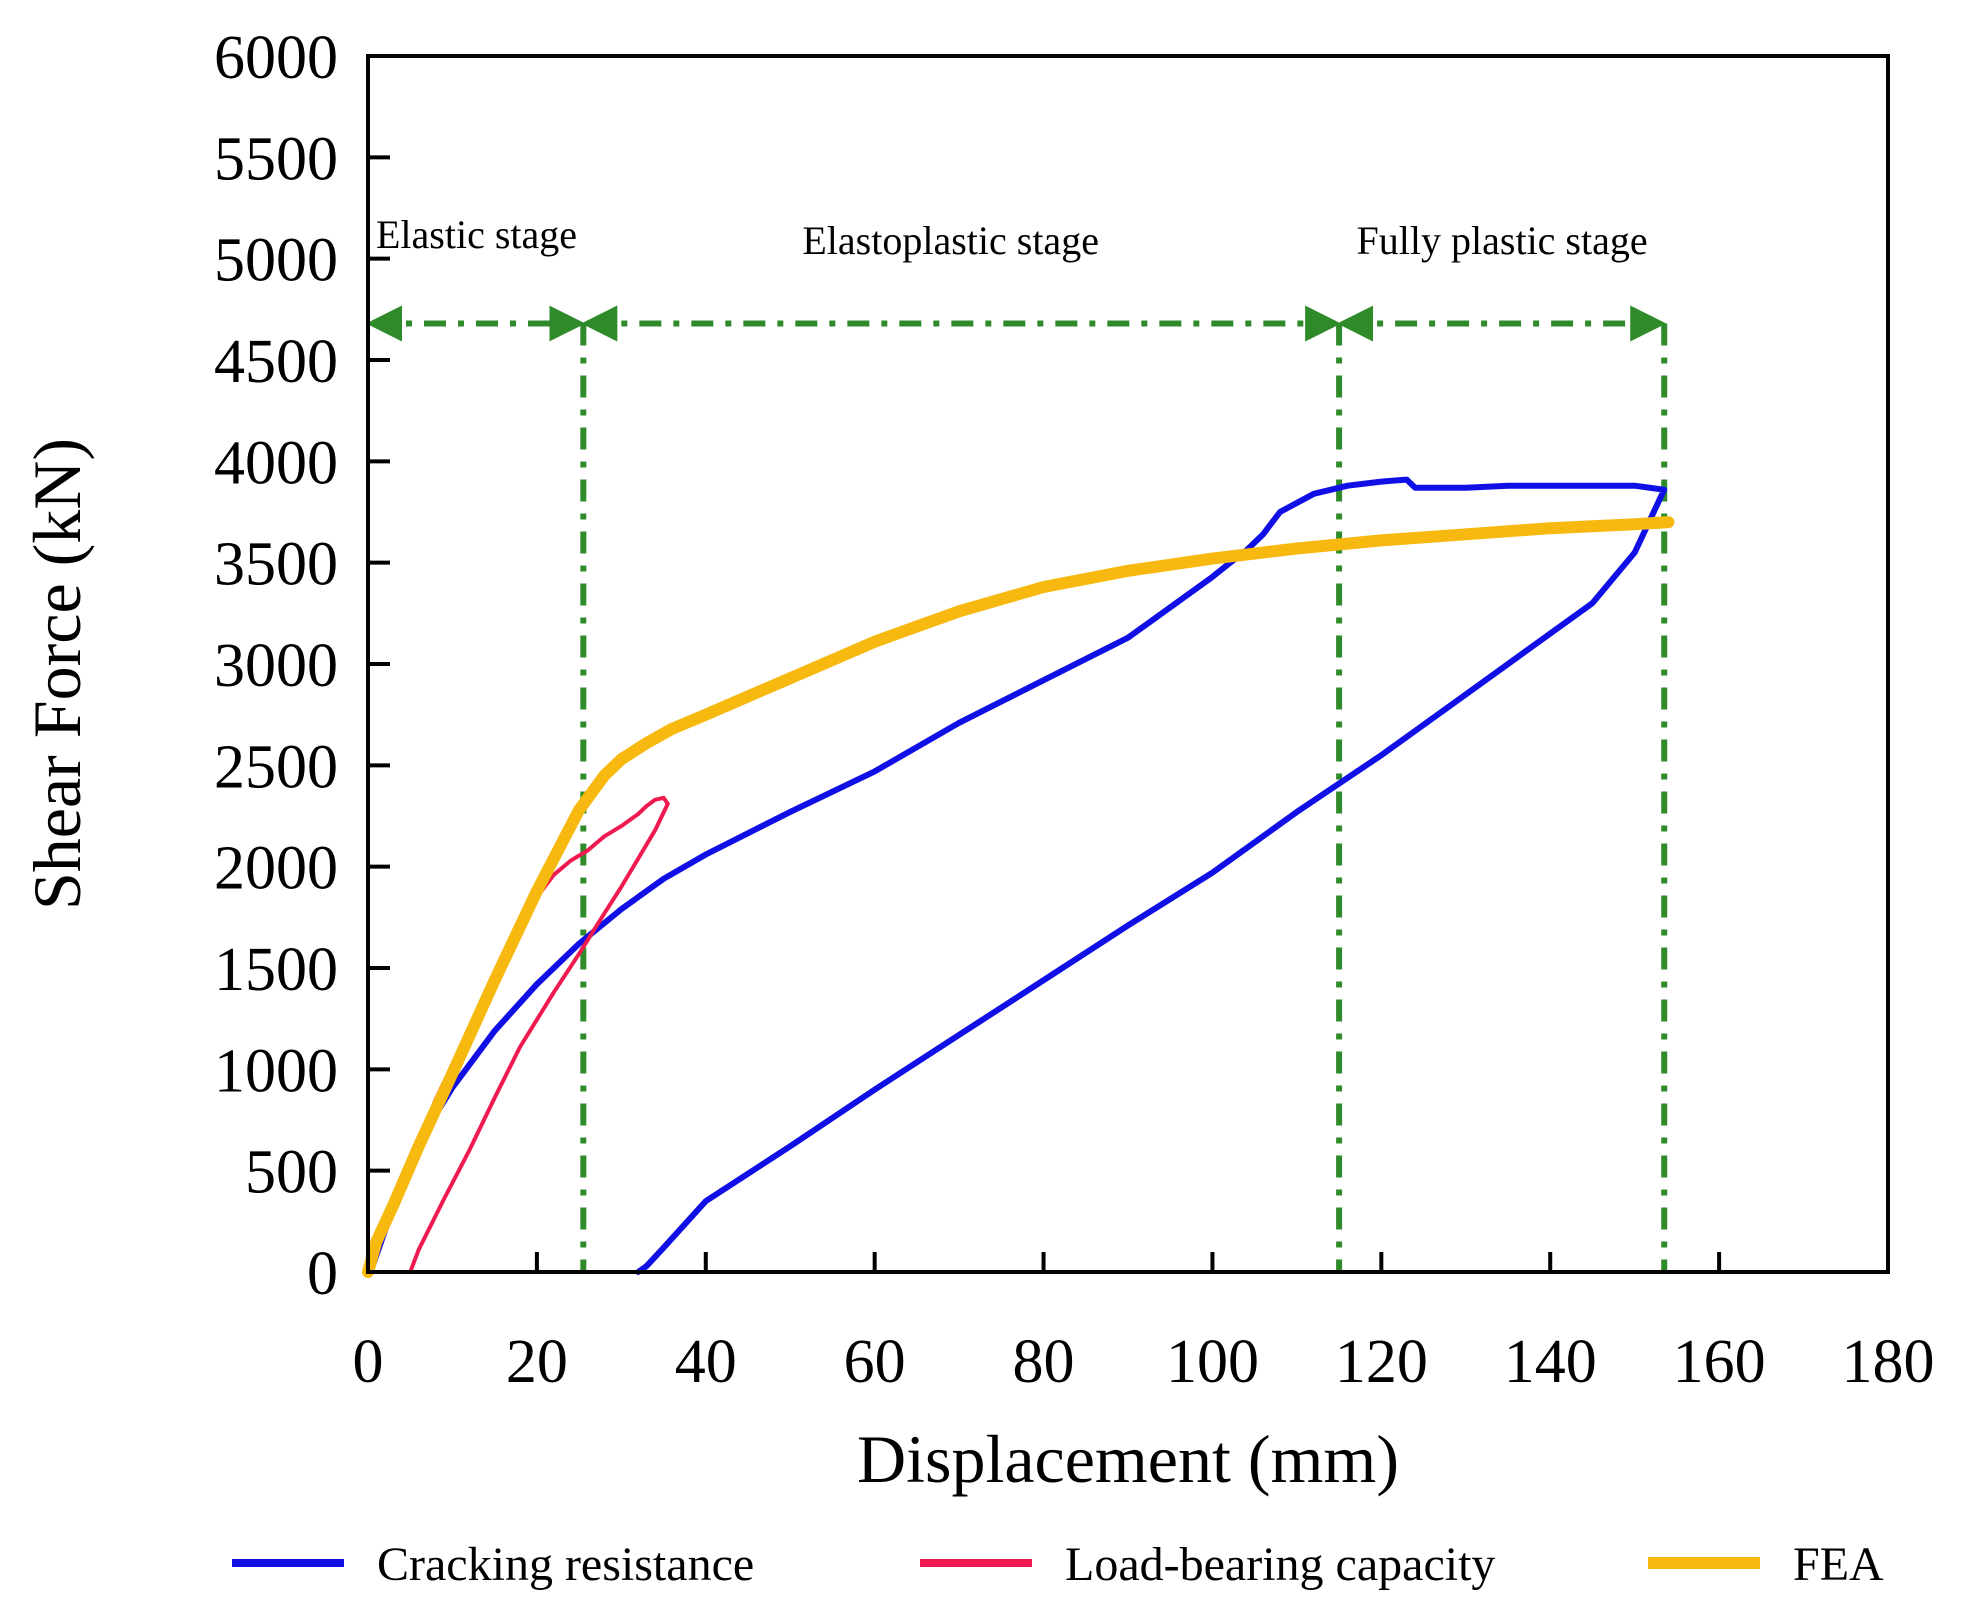 The height and width of the screenshot is (1622, 1968). Describe the element at coordinates (276, 1071) in the screenshot. I see `y-tick-label: 1000` at that location.